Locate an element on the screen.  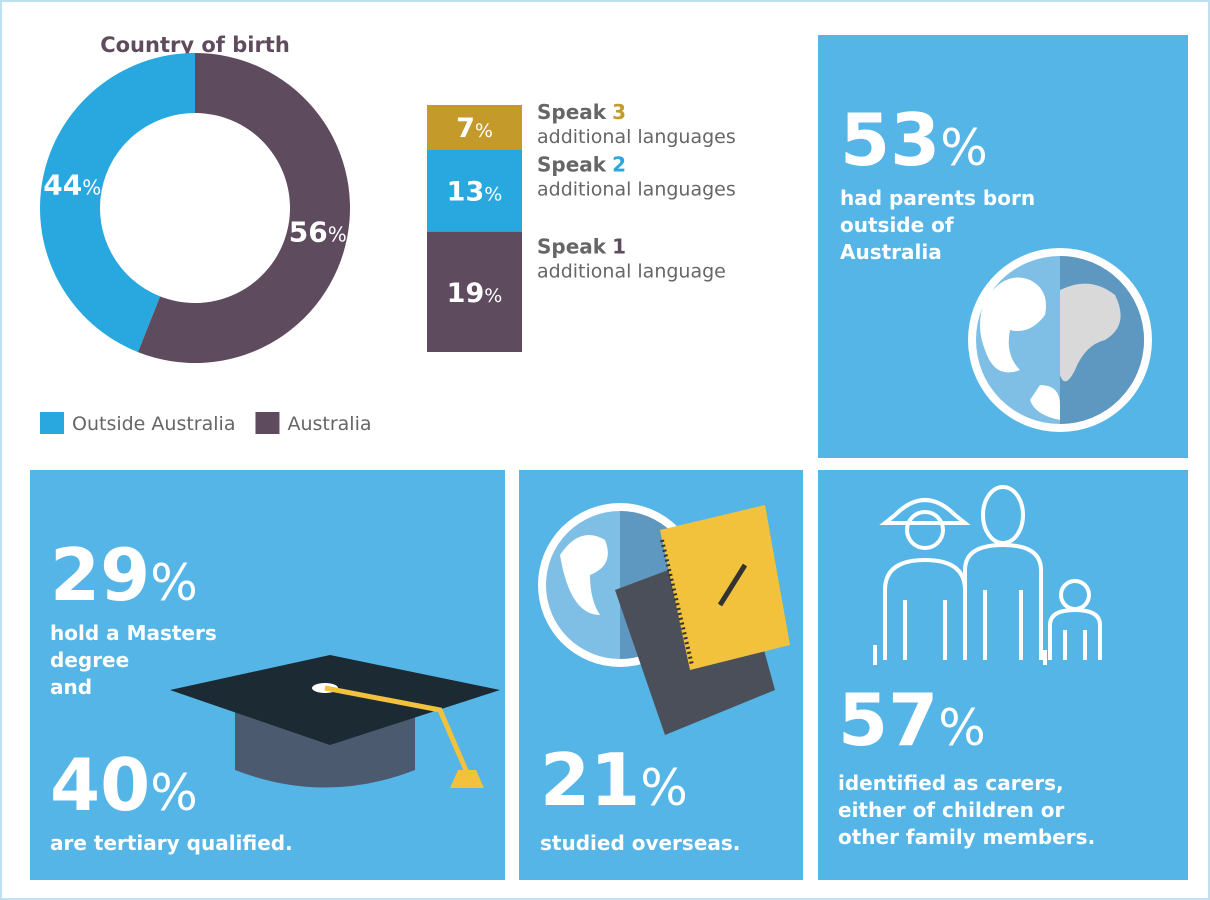
segment-desc: Speak 3 is located at coordinates (581, 112).